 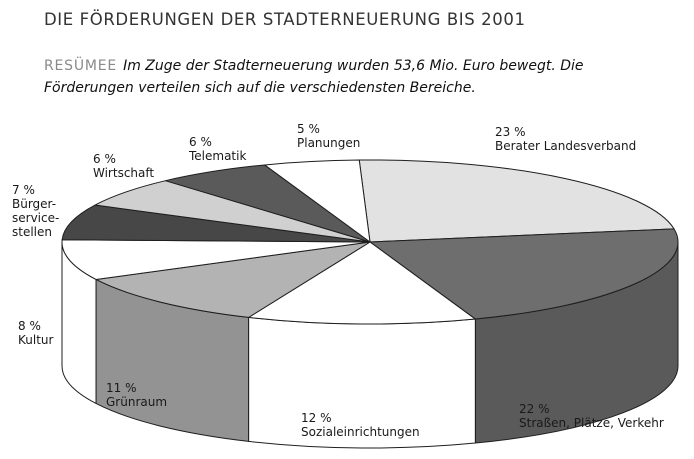 What do you see at coordinates (36, 340) in the screenshot?
I see `pie-category-label: Kultur` at bounding box center [36, 340].